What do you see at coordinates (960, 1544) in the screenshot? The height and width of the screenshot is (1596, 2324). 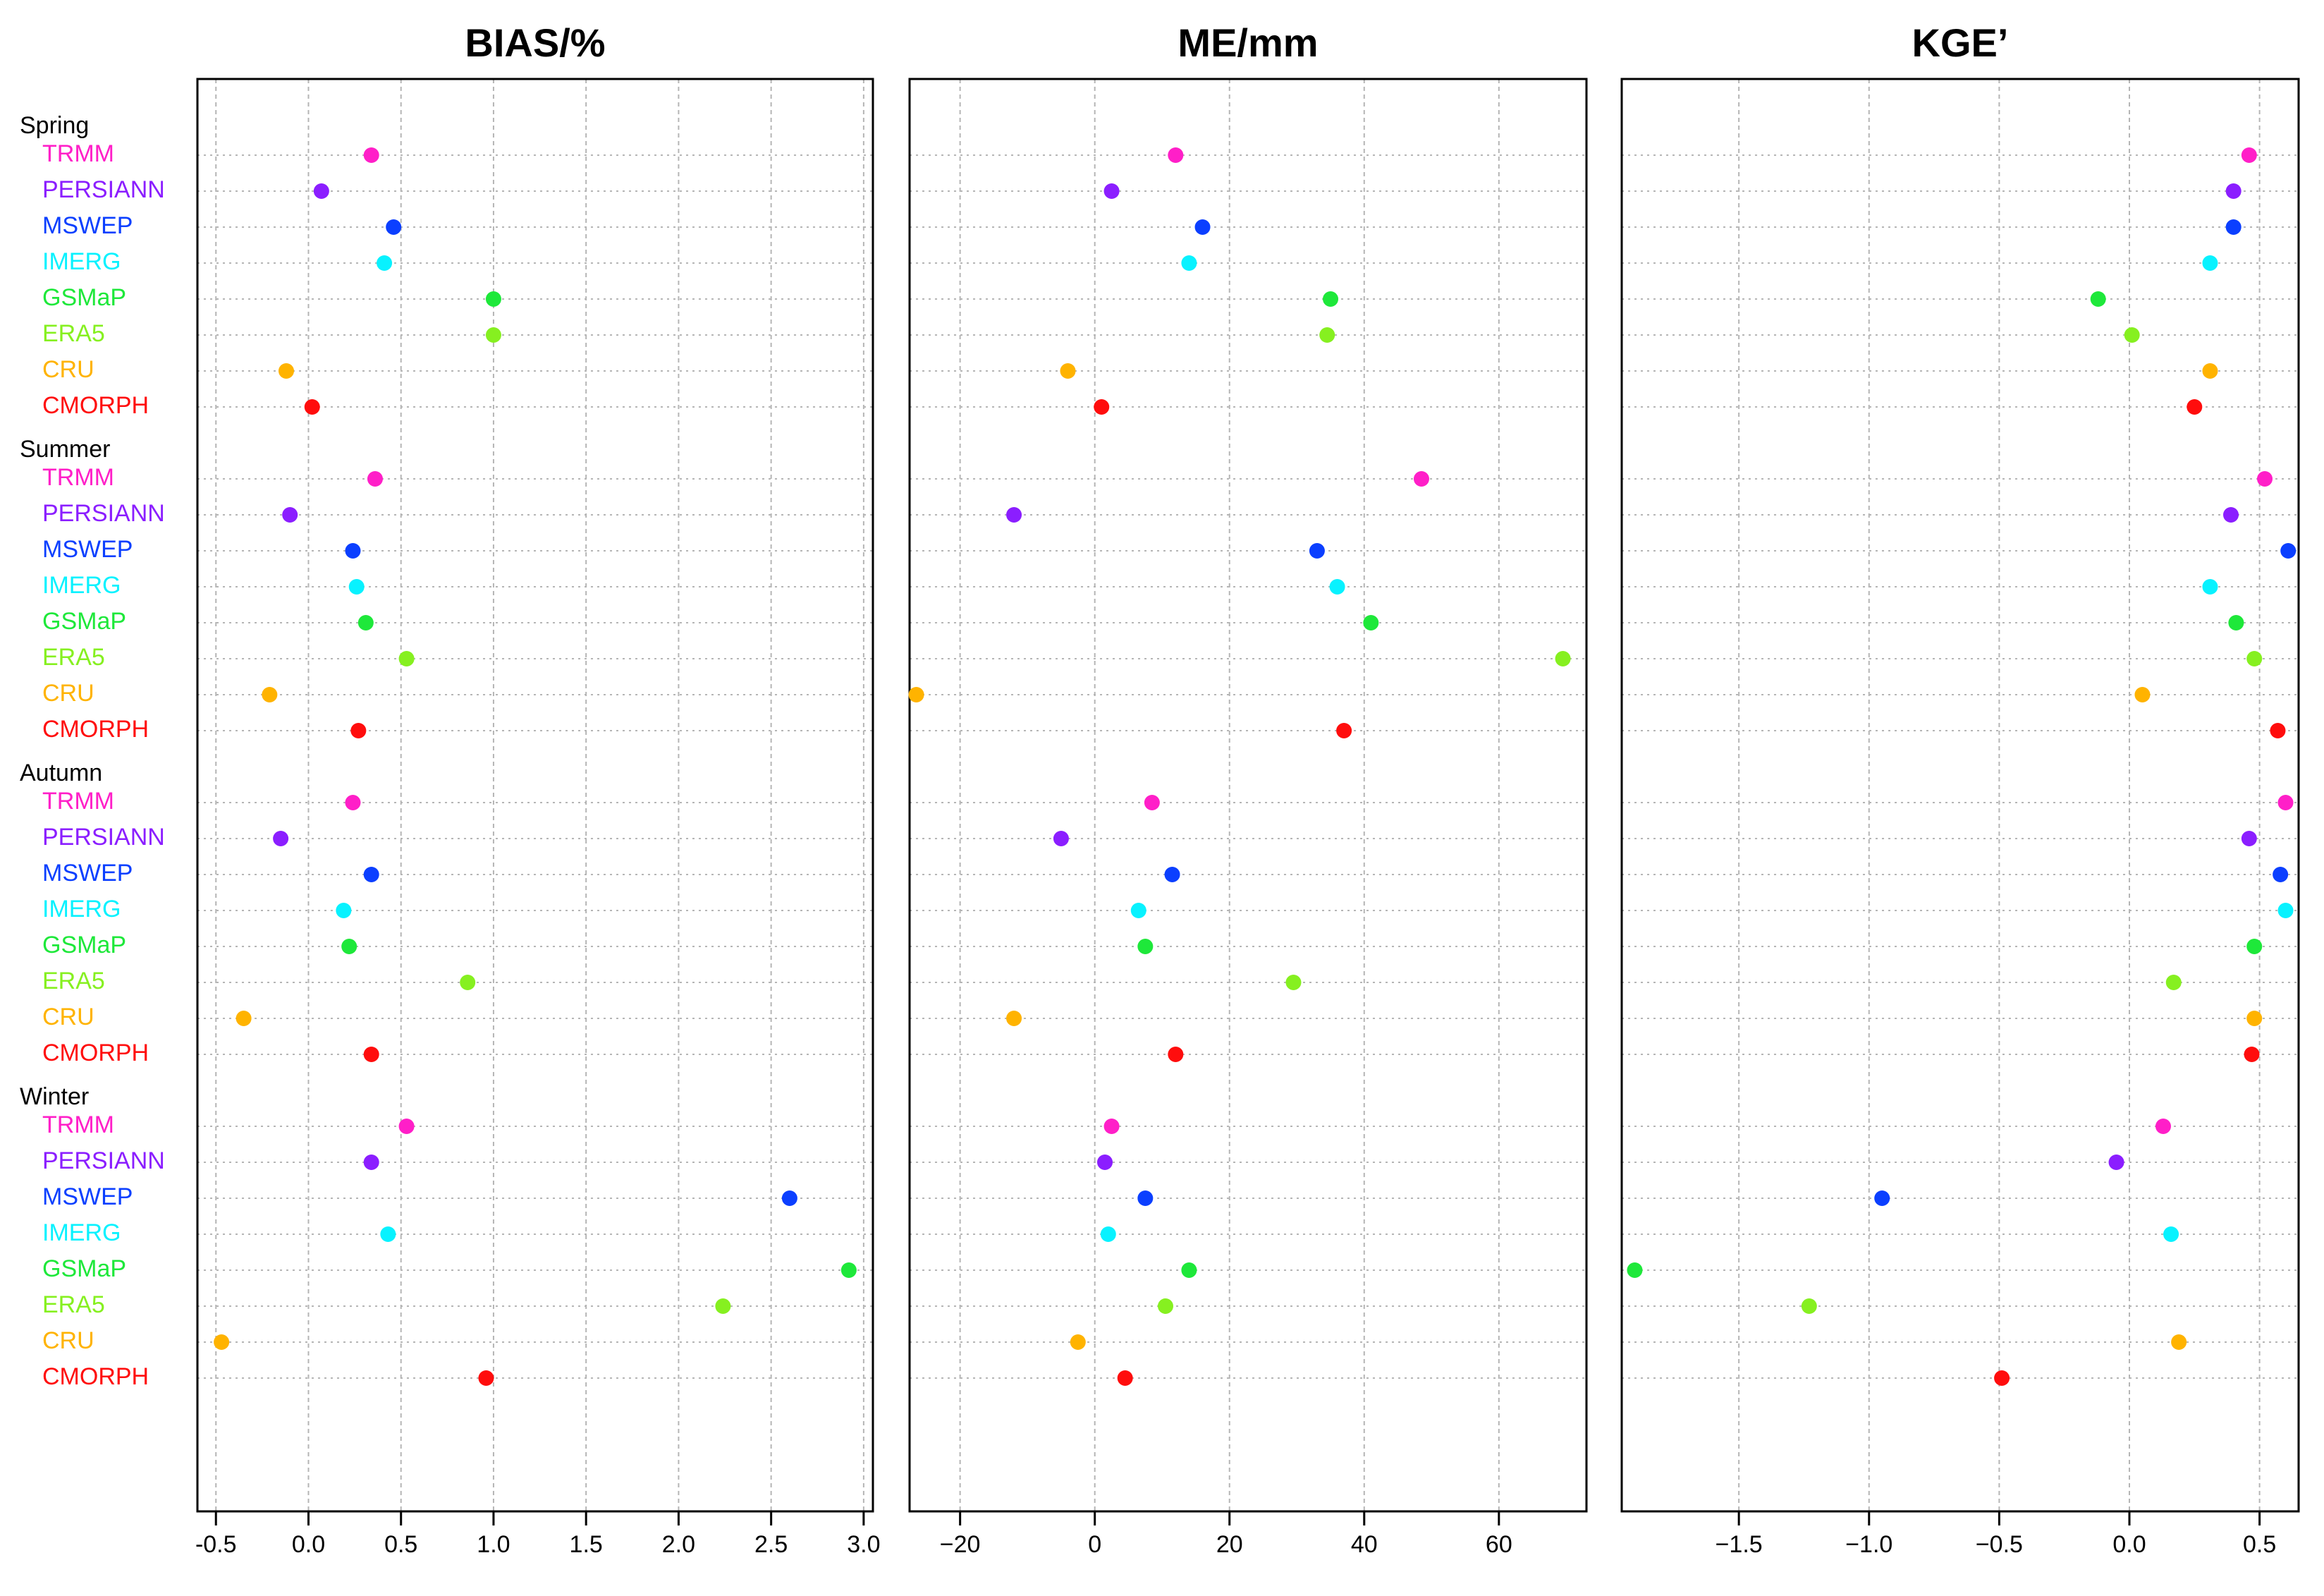 I see `x-tick-label: −20` at bounding box center [960, 1544].